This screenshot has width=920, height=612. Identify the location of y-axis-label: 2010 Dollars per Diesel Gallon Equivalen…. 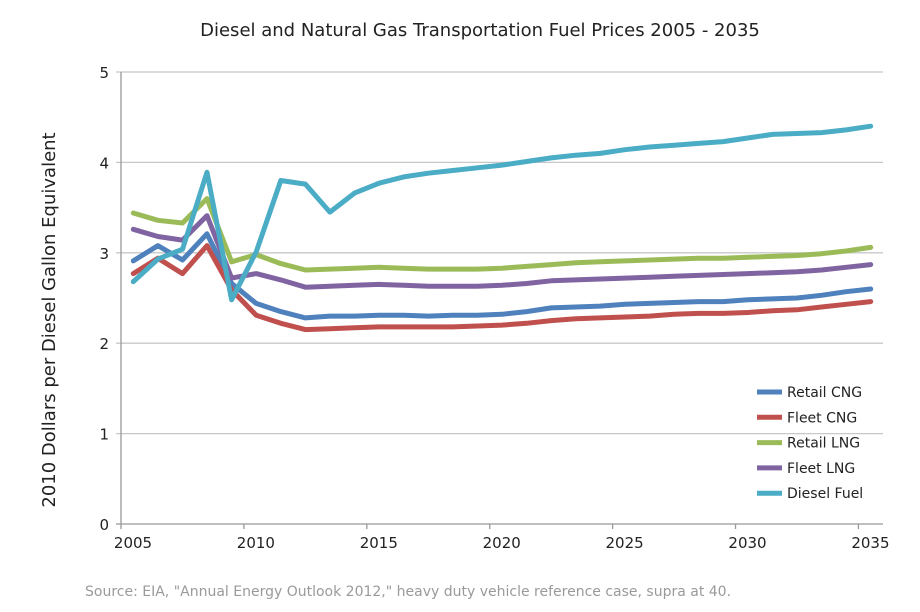
(49, 319).